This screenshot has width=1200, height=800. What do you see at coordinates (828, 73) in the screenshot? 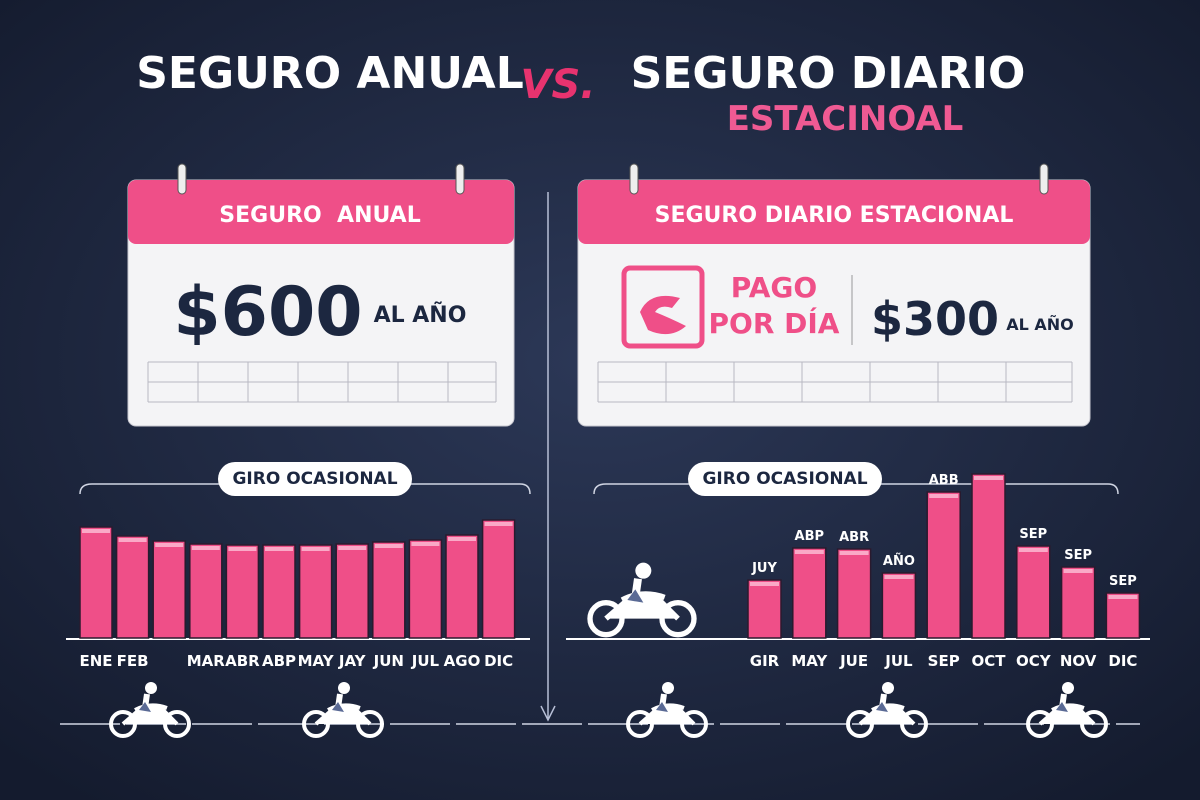
I see `right-title: SEGURO DIARIO` at bounding box center [828, 73].